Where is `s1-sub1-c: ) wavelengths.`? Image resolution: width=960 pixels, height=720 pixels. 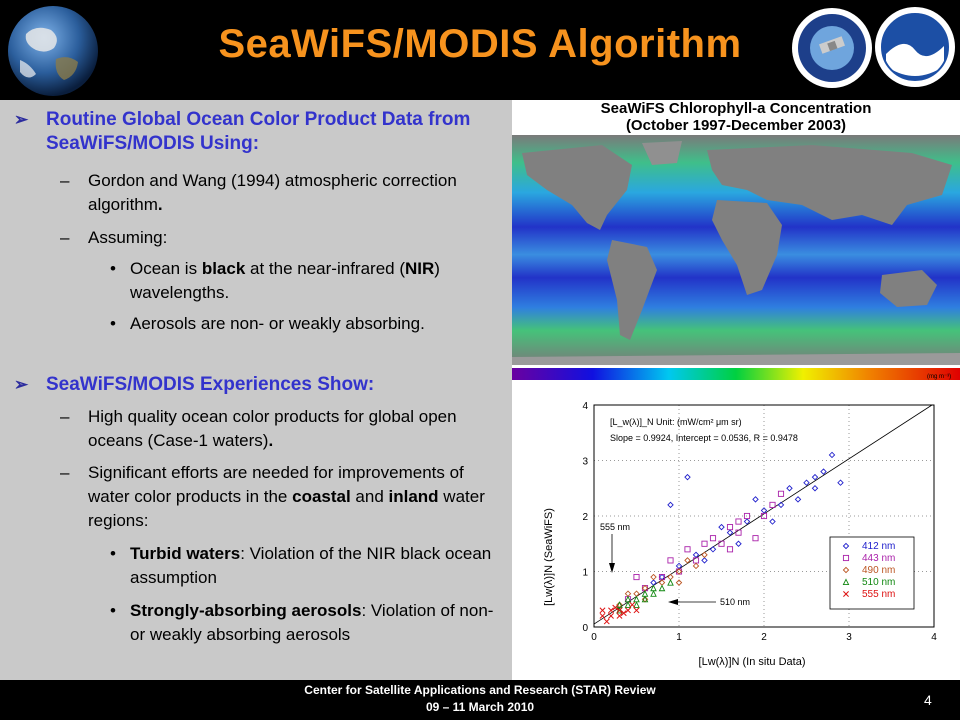 s1-sub1-c: ) wavelengths. is located at coordinates (285, 280).